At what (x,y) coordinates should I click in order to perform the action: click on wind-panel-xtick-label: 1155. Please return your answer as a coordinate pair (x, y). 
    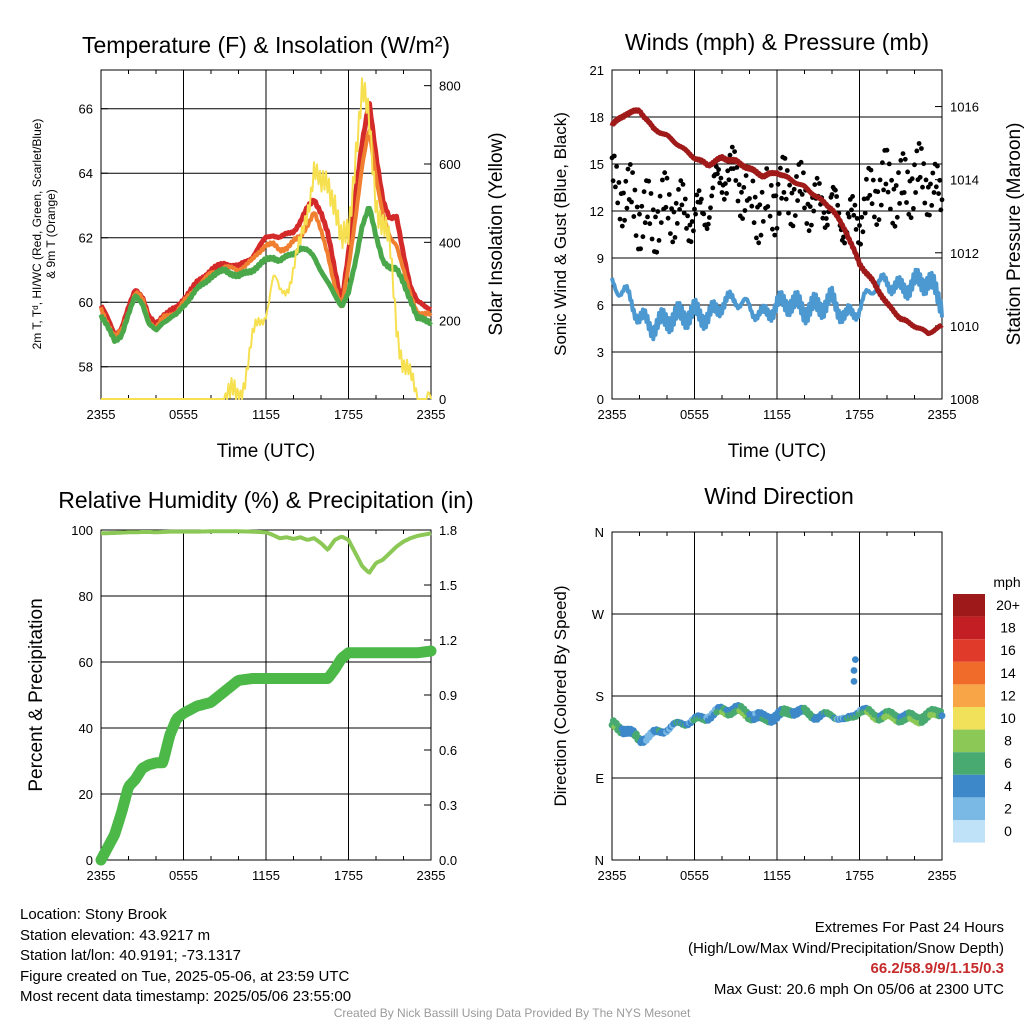
    Looking at the image, I should click on (777, 414).